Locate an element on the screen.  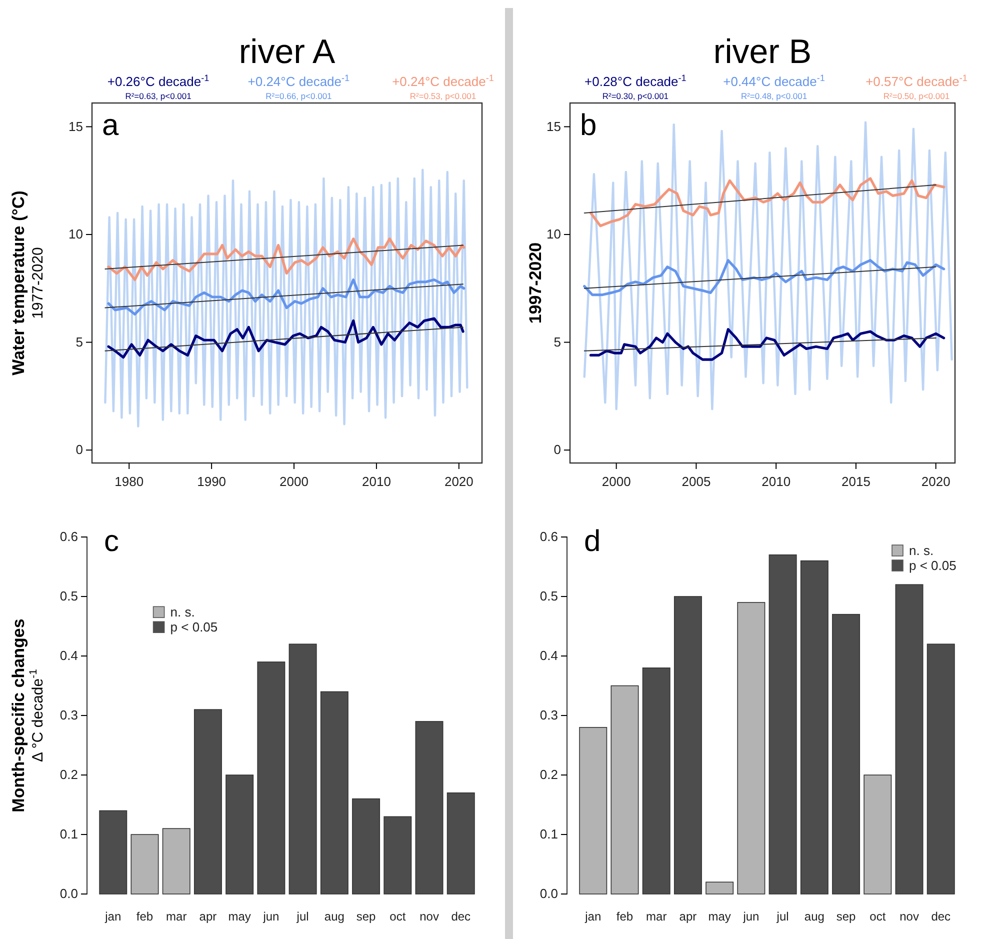
text: R²=0.48, p<0.001 is located at coordinates (774, 96).